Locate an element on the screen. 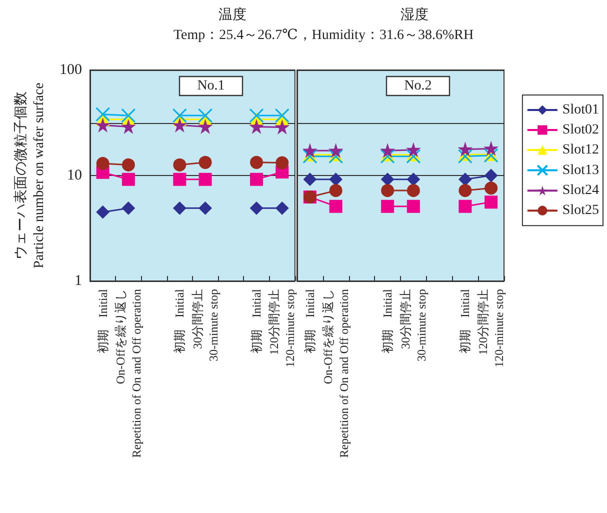  y-tick-label: 10 is located at coordinates (74, 176).